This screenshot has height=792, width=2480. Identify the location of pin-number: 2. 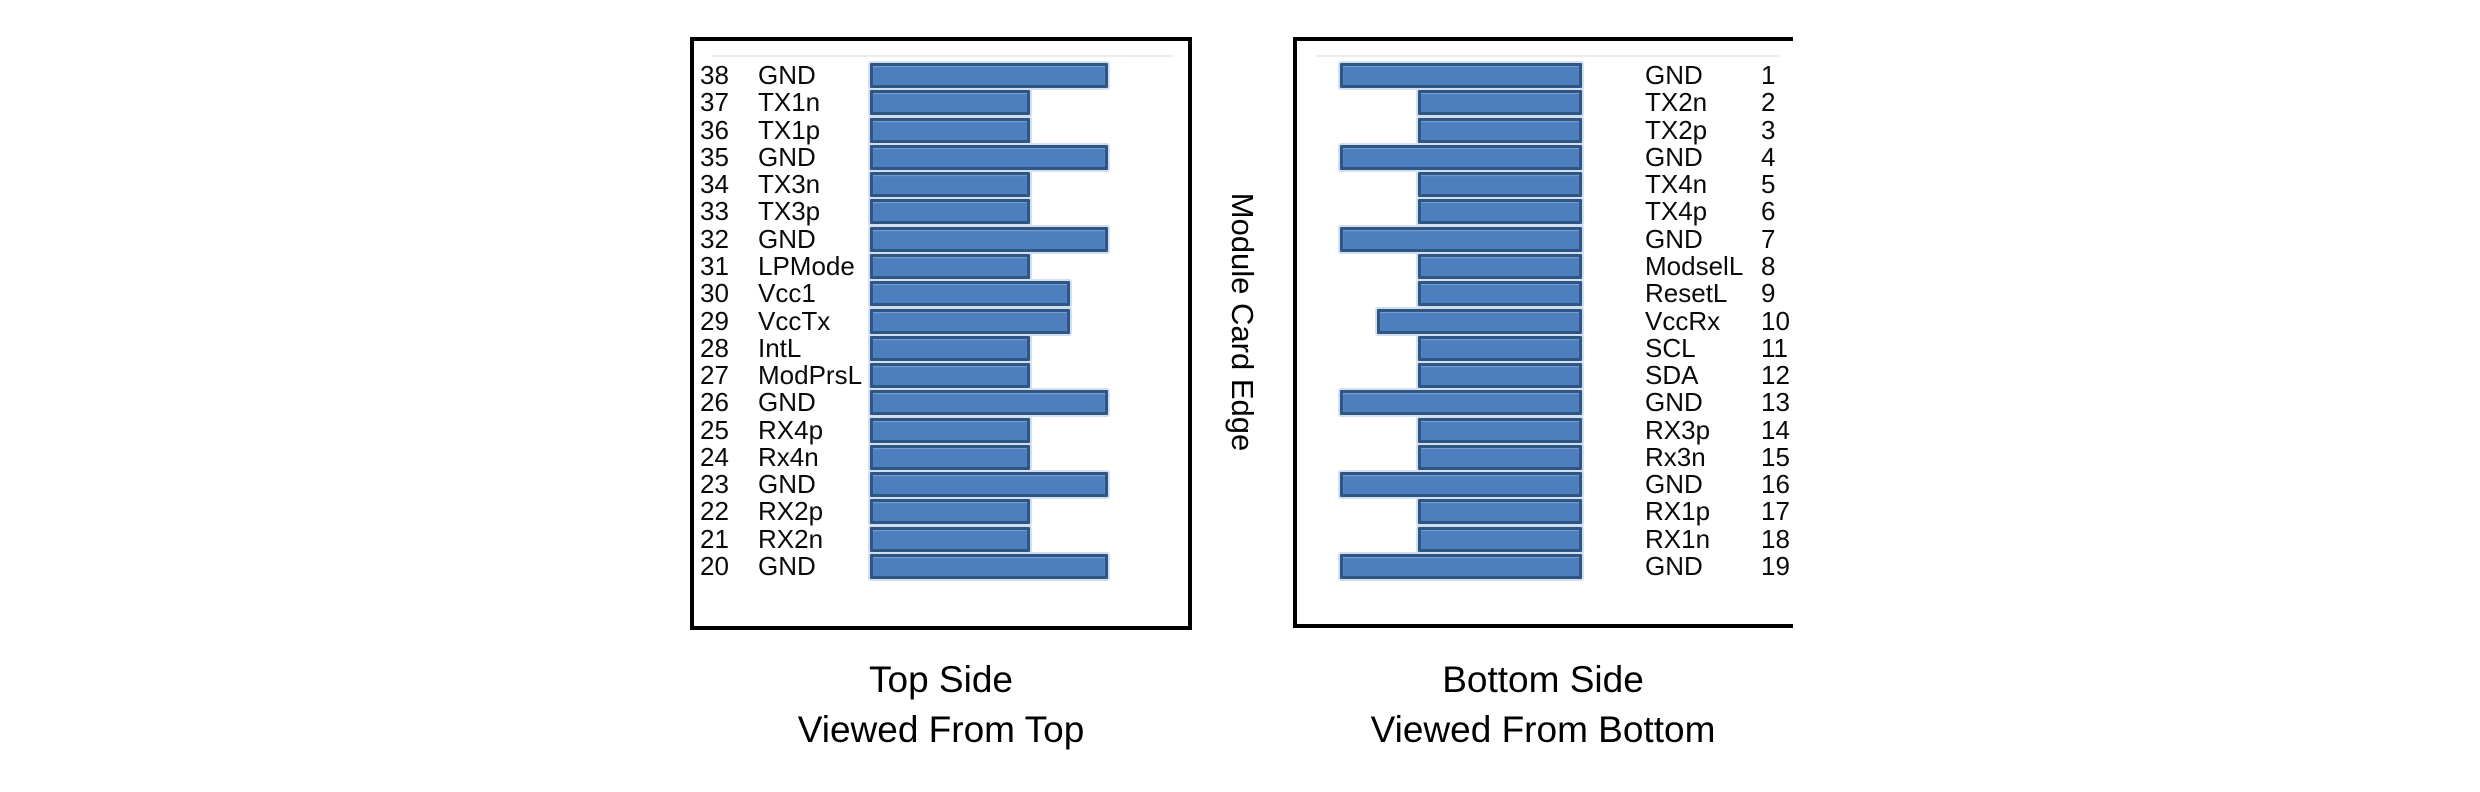
(1768, 102).